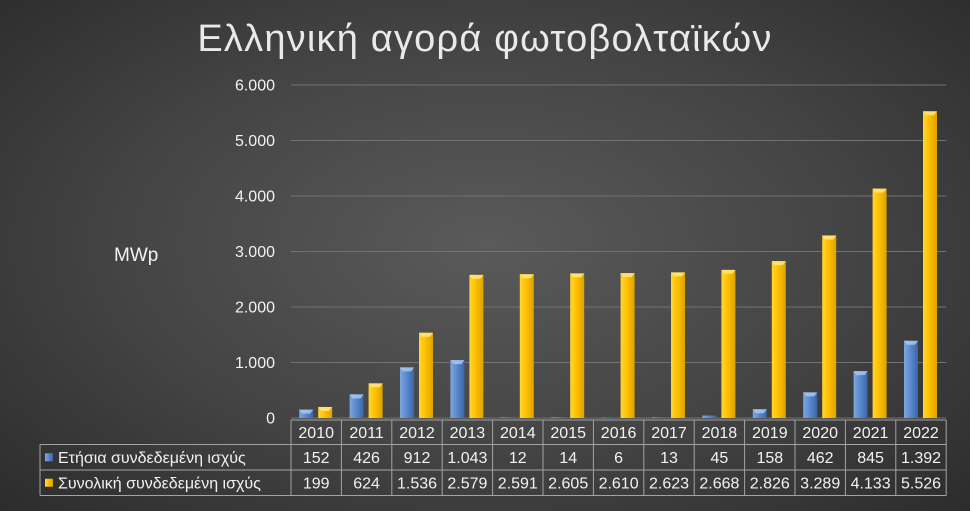 This screenshot has width=970, height=511. What do you see at coordinates (921, 483) in the screenshot?
I see `data-table-value: 5.526` at bounding box center [921, 483].